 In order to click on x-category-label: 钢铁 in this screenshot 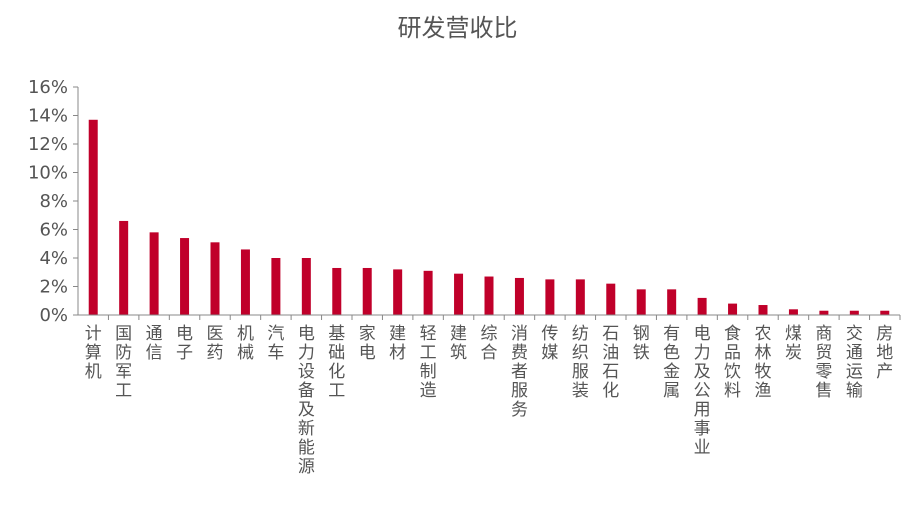, I will do `click(641, 343)`.